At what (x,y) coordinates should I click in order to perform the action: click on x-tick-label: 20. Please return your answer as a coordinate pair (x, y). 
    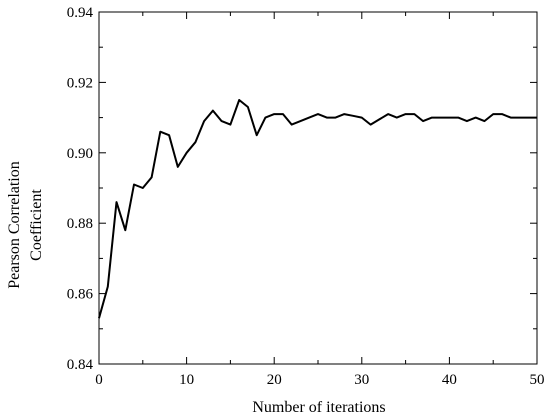
    Looking at the image, I should click on (274, 380).